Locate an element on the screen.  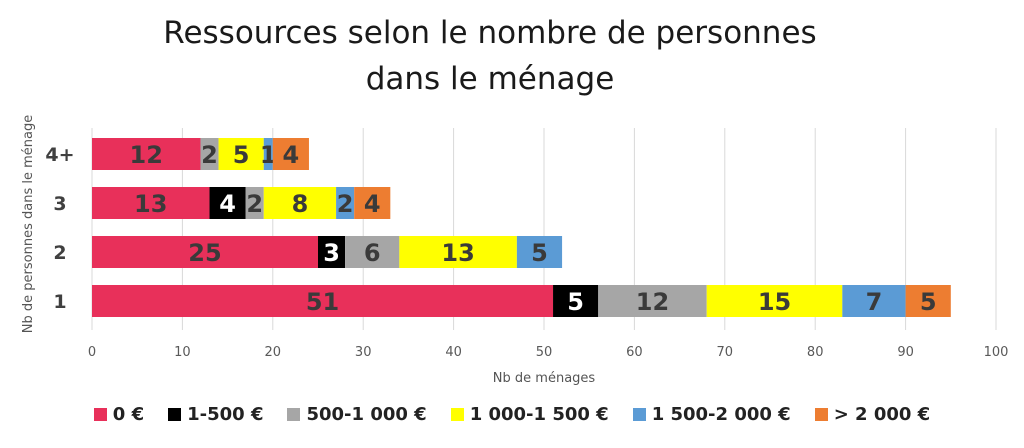
x-tick-label: 100 is located at coordinates (996, 352).